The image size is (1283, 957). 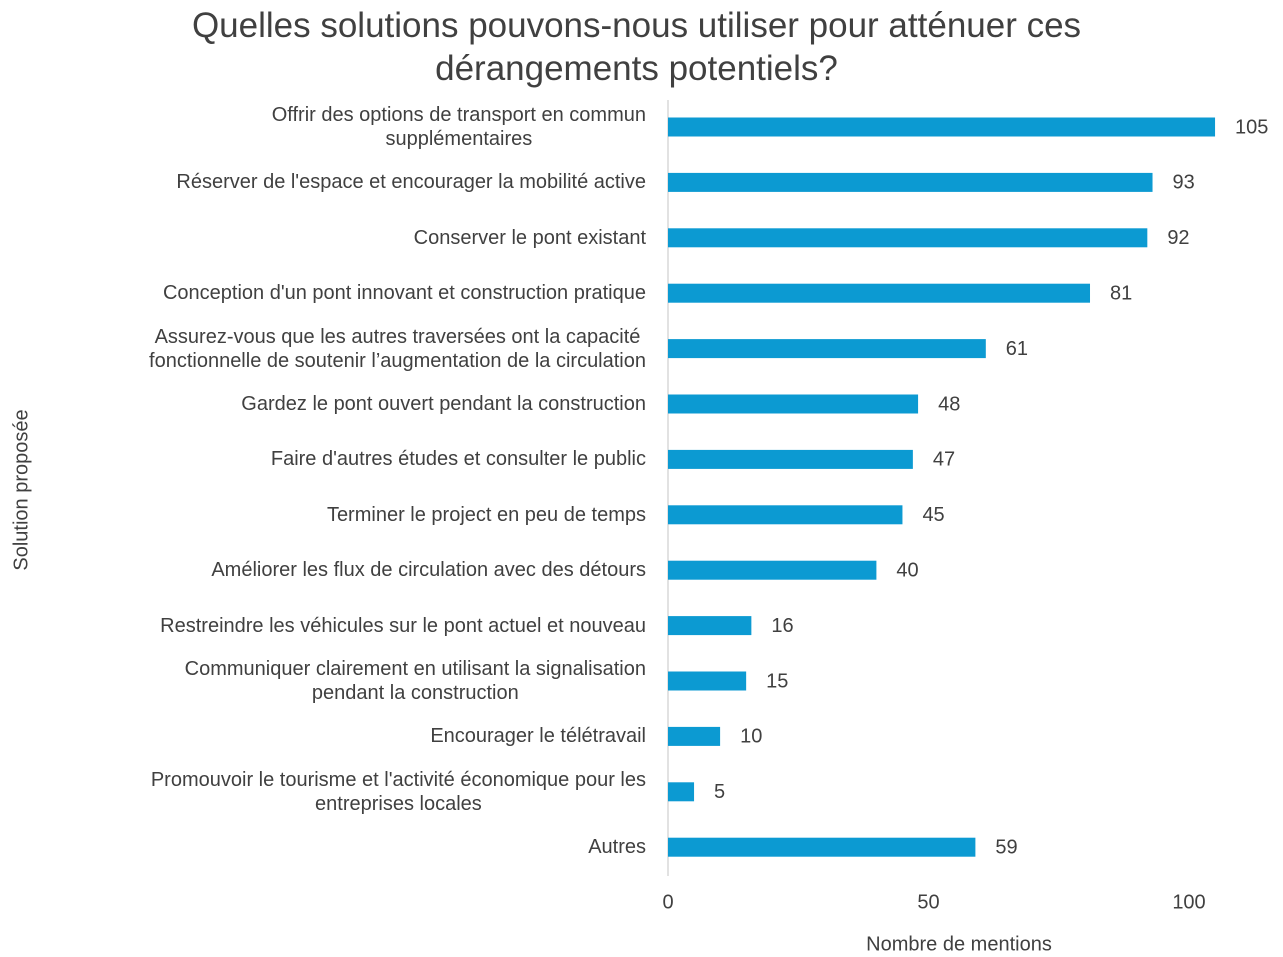 What do you see at coordinates (751, 737) in the screenshot?
I see `value-label: 10` at bounding box center [751, 737].